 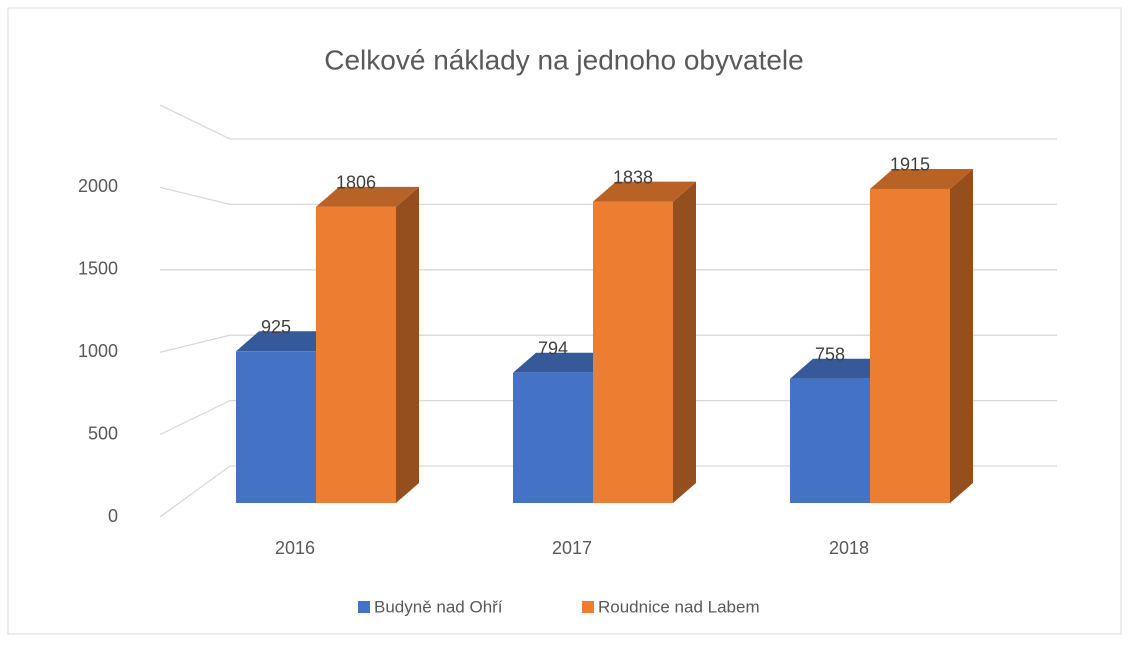 What do you see at coordinates (98, 186) in the screenshot?
I see `y-tick-label: 2000` at bounding box center [98, 186].